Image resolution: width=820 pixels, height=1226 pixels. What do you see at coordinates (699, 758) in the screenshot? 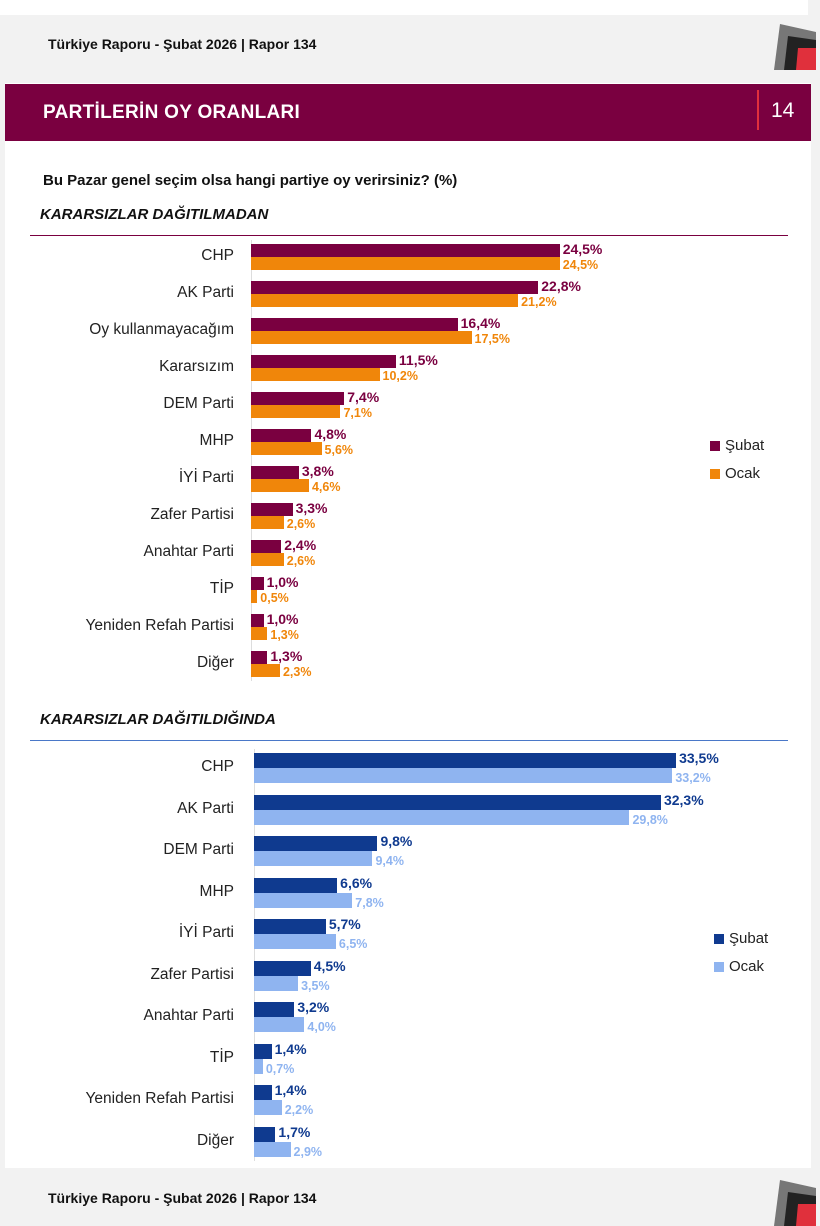
I see `value-label-subat: 33,5%` at bounding box center [699, 758].